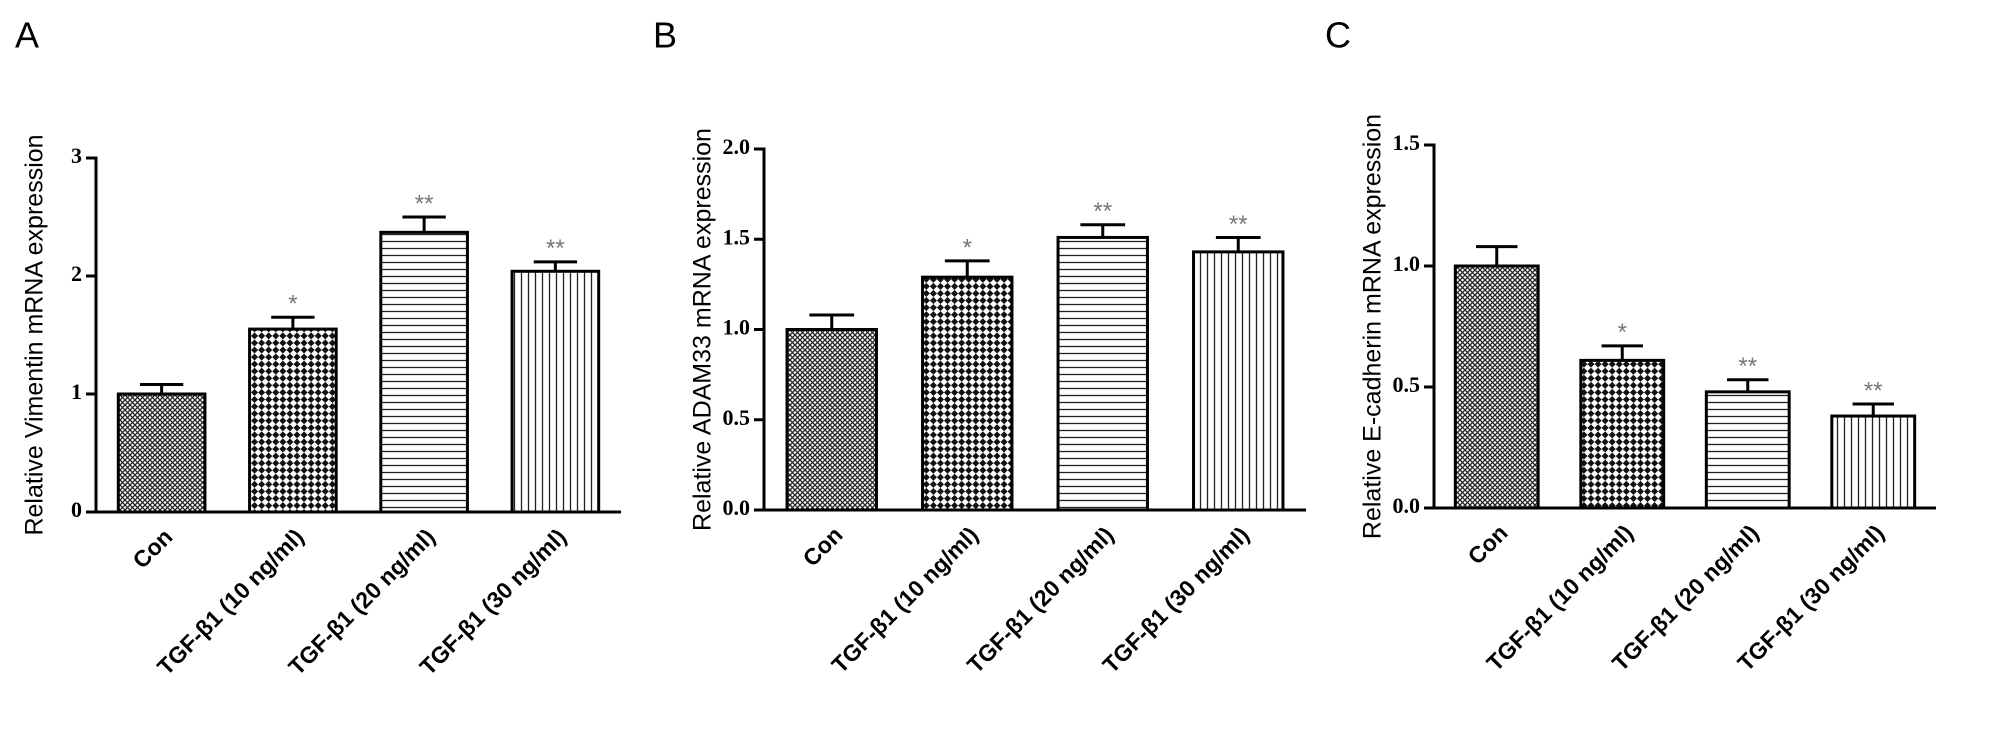 The width and height of the screenshot is (2008, 755). Describe the element at coordinates (76, 509) in the screenshot. I see `y-tick-label: 0` at that location.